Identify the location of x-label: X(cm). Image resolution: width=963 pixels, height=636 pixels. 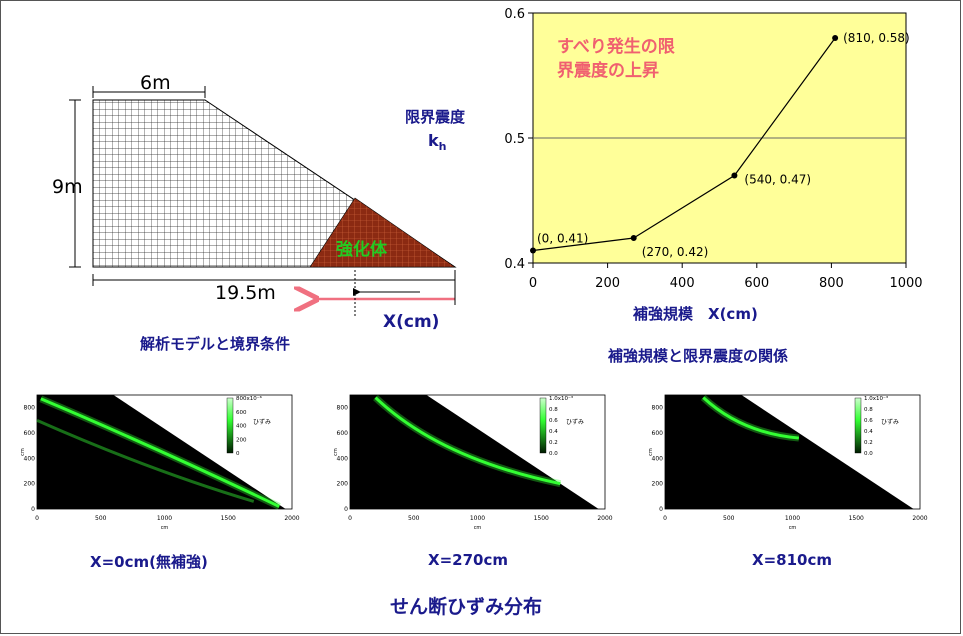
(411, 322).